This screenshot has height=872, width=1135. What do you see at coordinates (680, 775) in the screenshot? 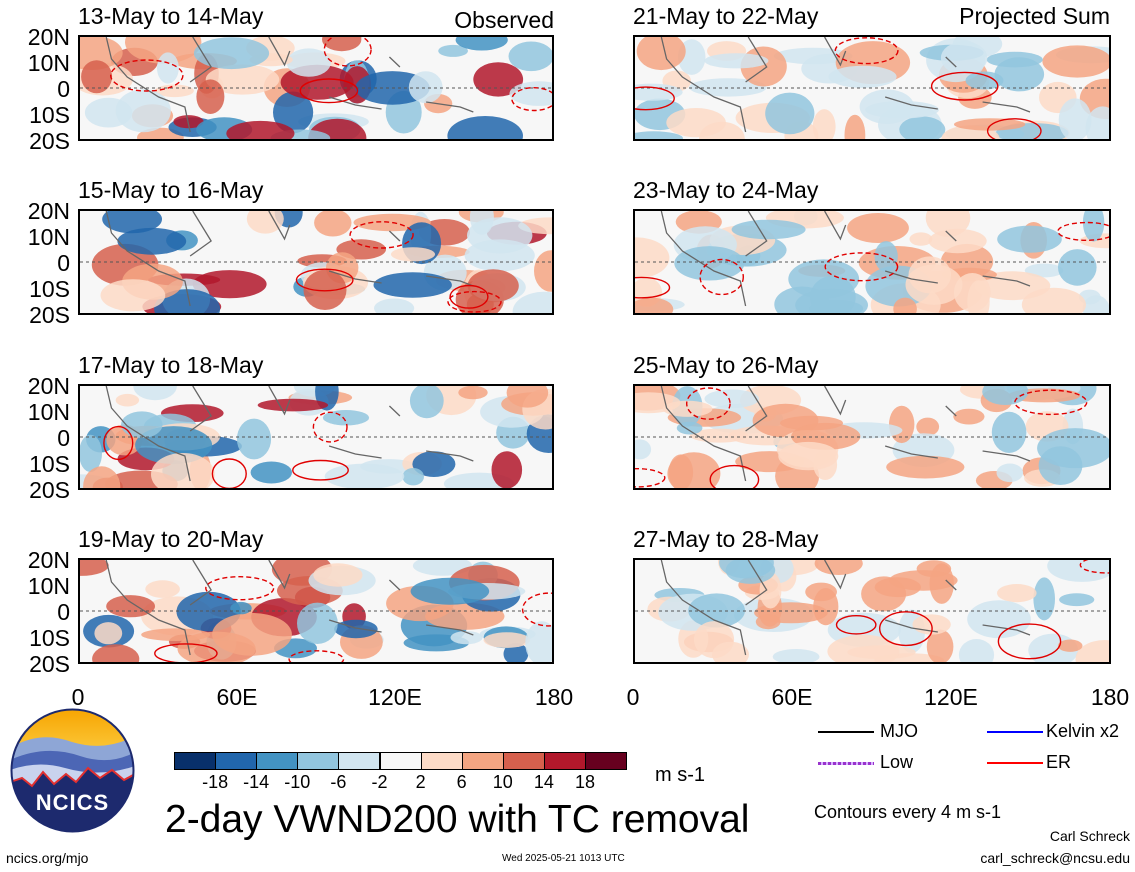
I see `colorbar-units: m s-1` at bounding box center [680, 775].